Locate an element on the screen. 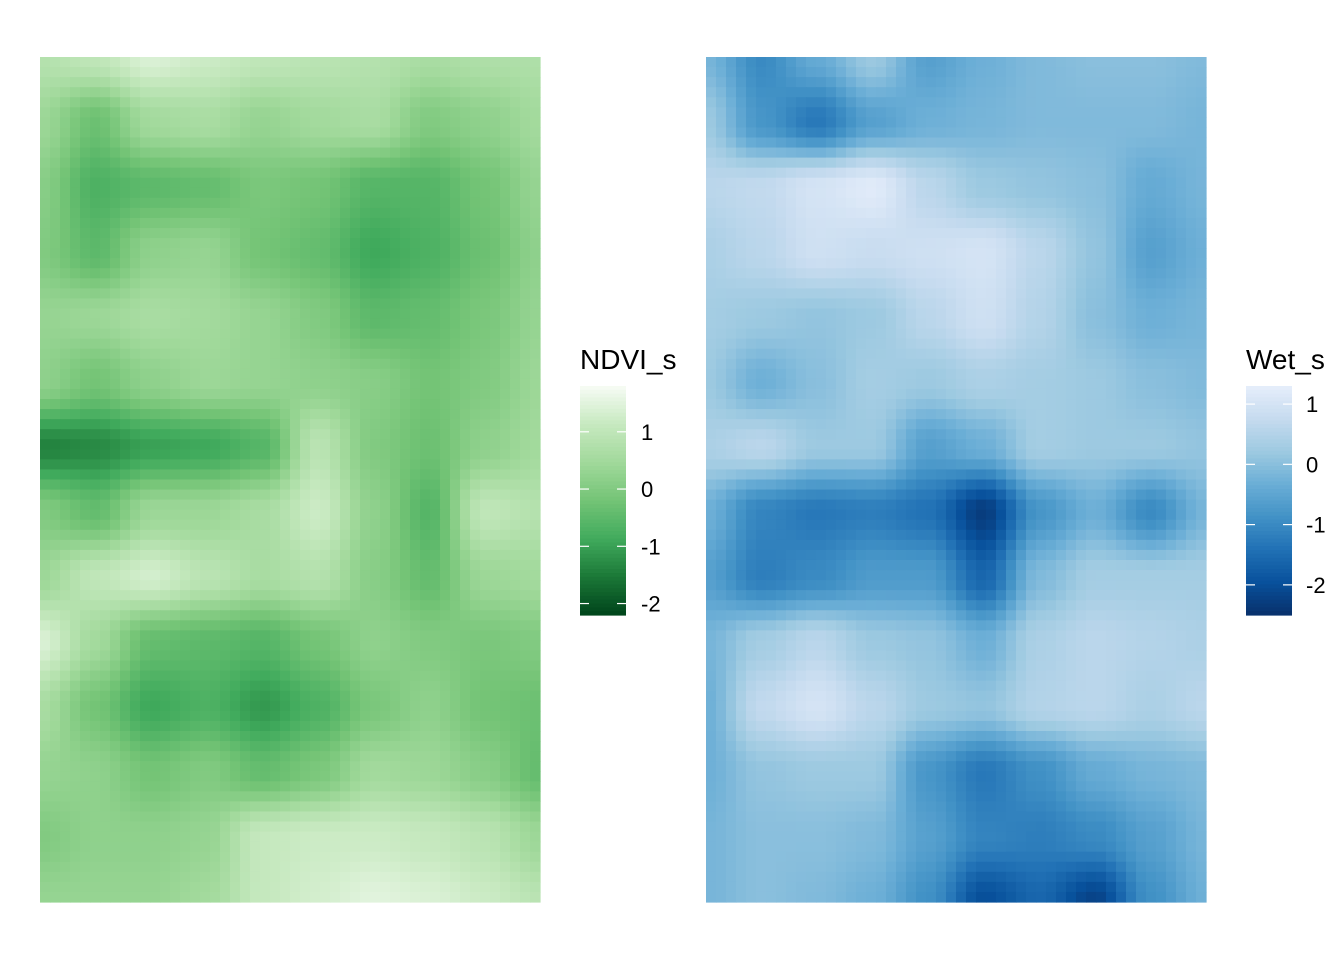 This screenshot has width=1344, height=960. ndvi-s-colorbar-segment is located at coordinates (603, 499).